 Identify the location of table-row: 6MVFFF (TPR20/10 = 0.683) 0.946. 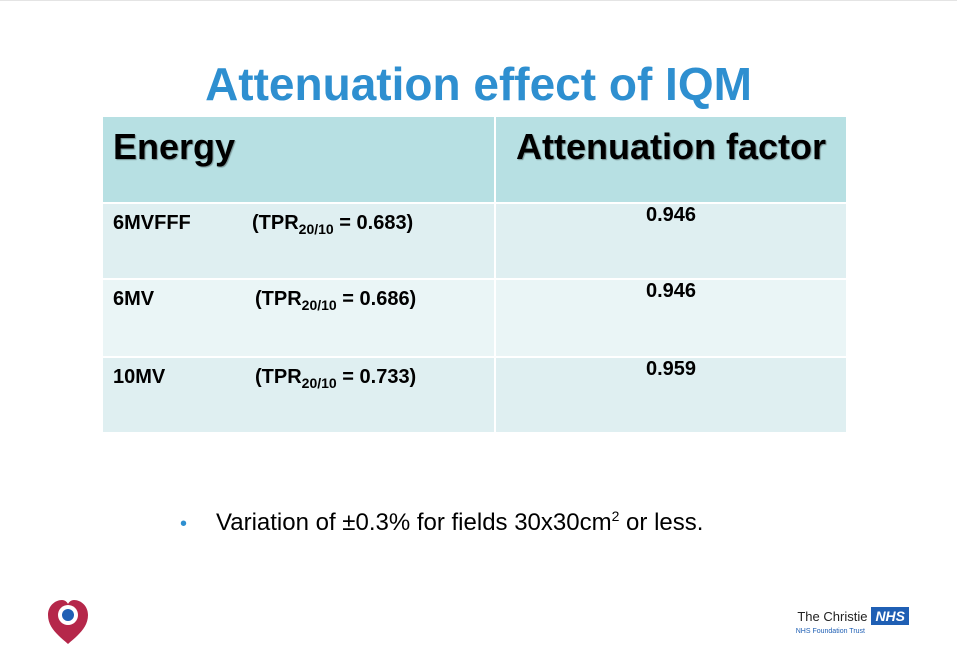
(474, 241).